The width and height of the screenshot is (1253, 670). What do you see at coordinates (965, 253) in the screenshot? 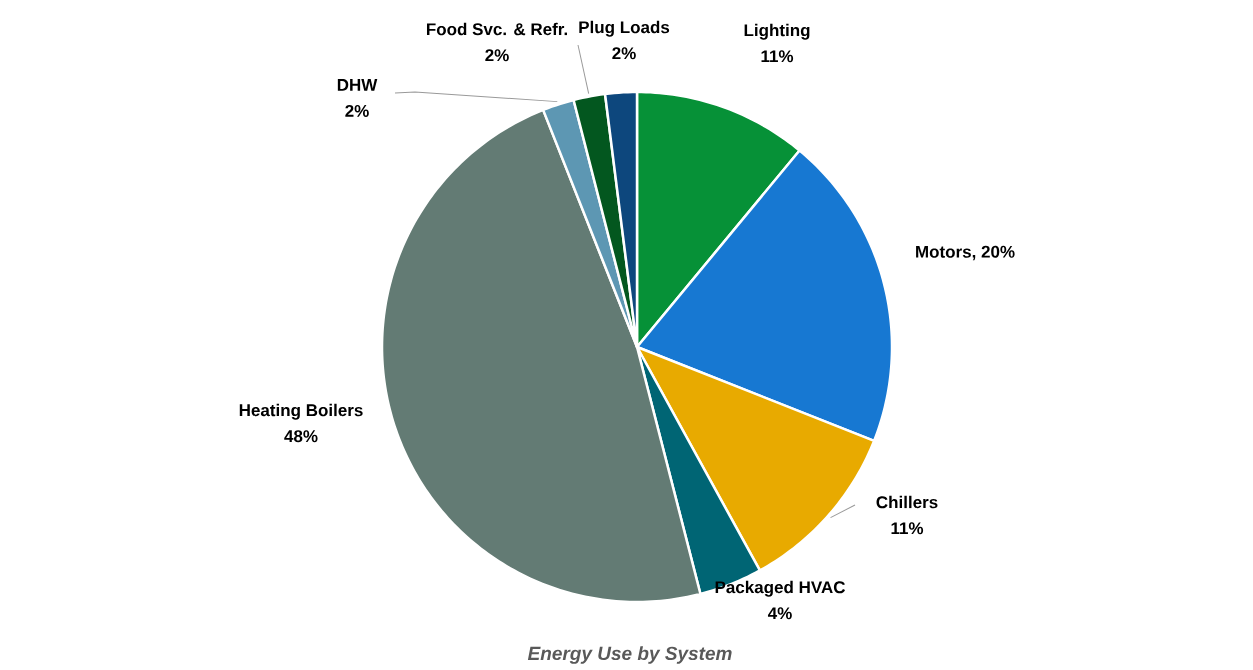
I see `slice-label: Motors, 20%` at bounding box center [965, 253].